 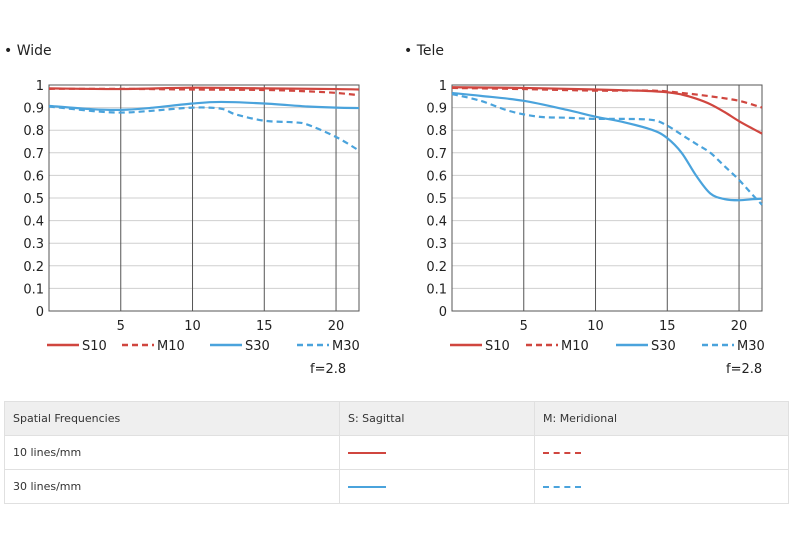 What do you see at coordinates (424, 51) in the screenshot?
I see `chart-title: • Tele` at bounding box center [424, 51].